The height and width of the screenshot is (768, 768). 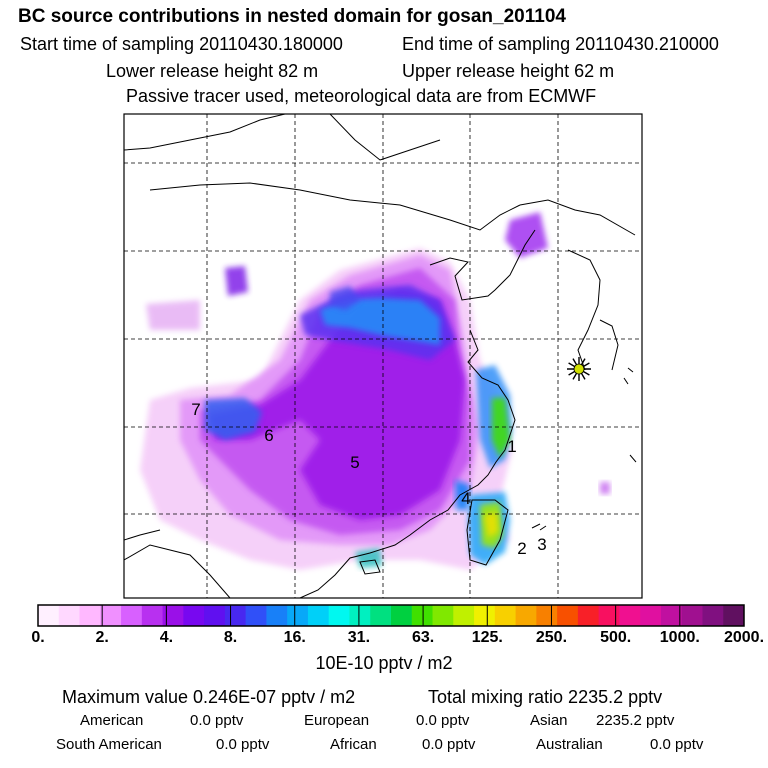 I want to click on upper-release-height: Upper release height 62 m, so click(x=508, y=71).